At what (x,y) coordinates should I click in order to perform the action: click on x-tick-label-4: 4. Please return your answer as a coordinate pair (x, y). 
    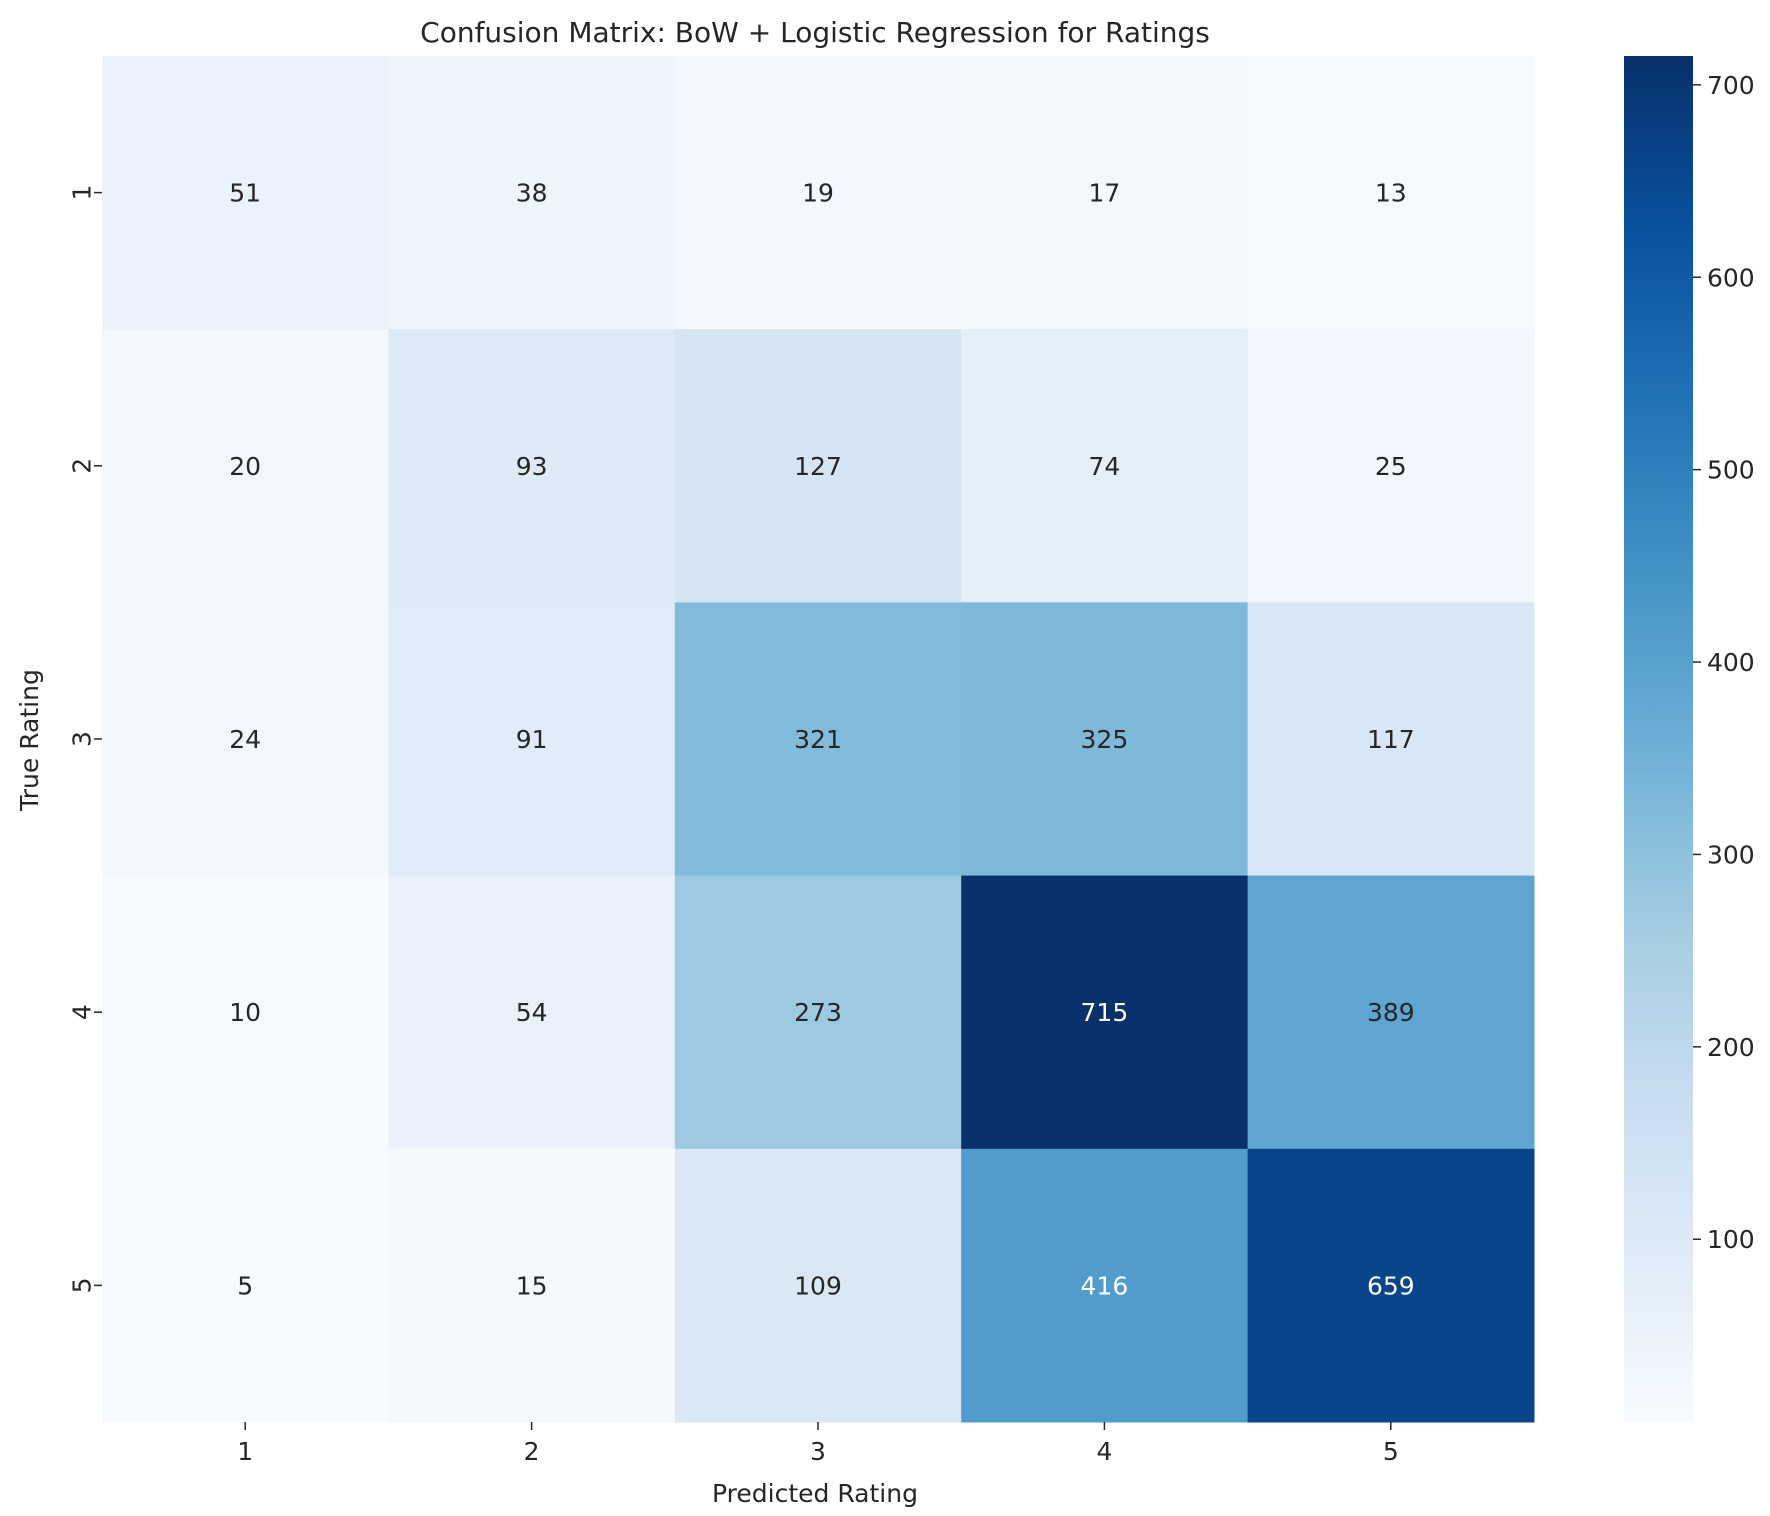
    Looking at the image, I should click on (1104, 1451).